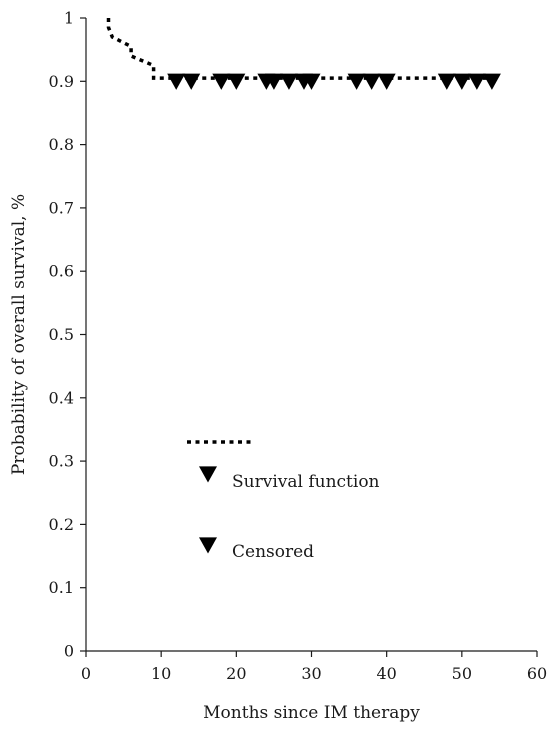 Image resolution: width=547 pixels, height=730 pixels. I want to click on y-tick-label: 0.5, so click(61, 334).